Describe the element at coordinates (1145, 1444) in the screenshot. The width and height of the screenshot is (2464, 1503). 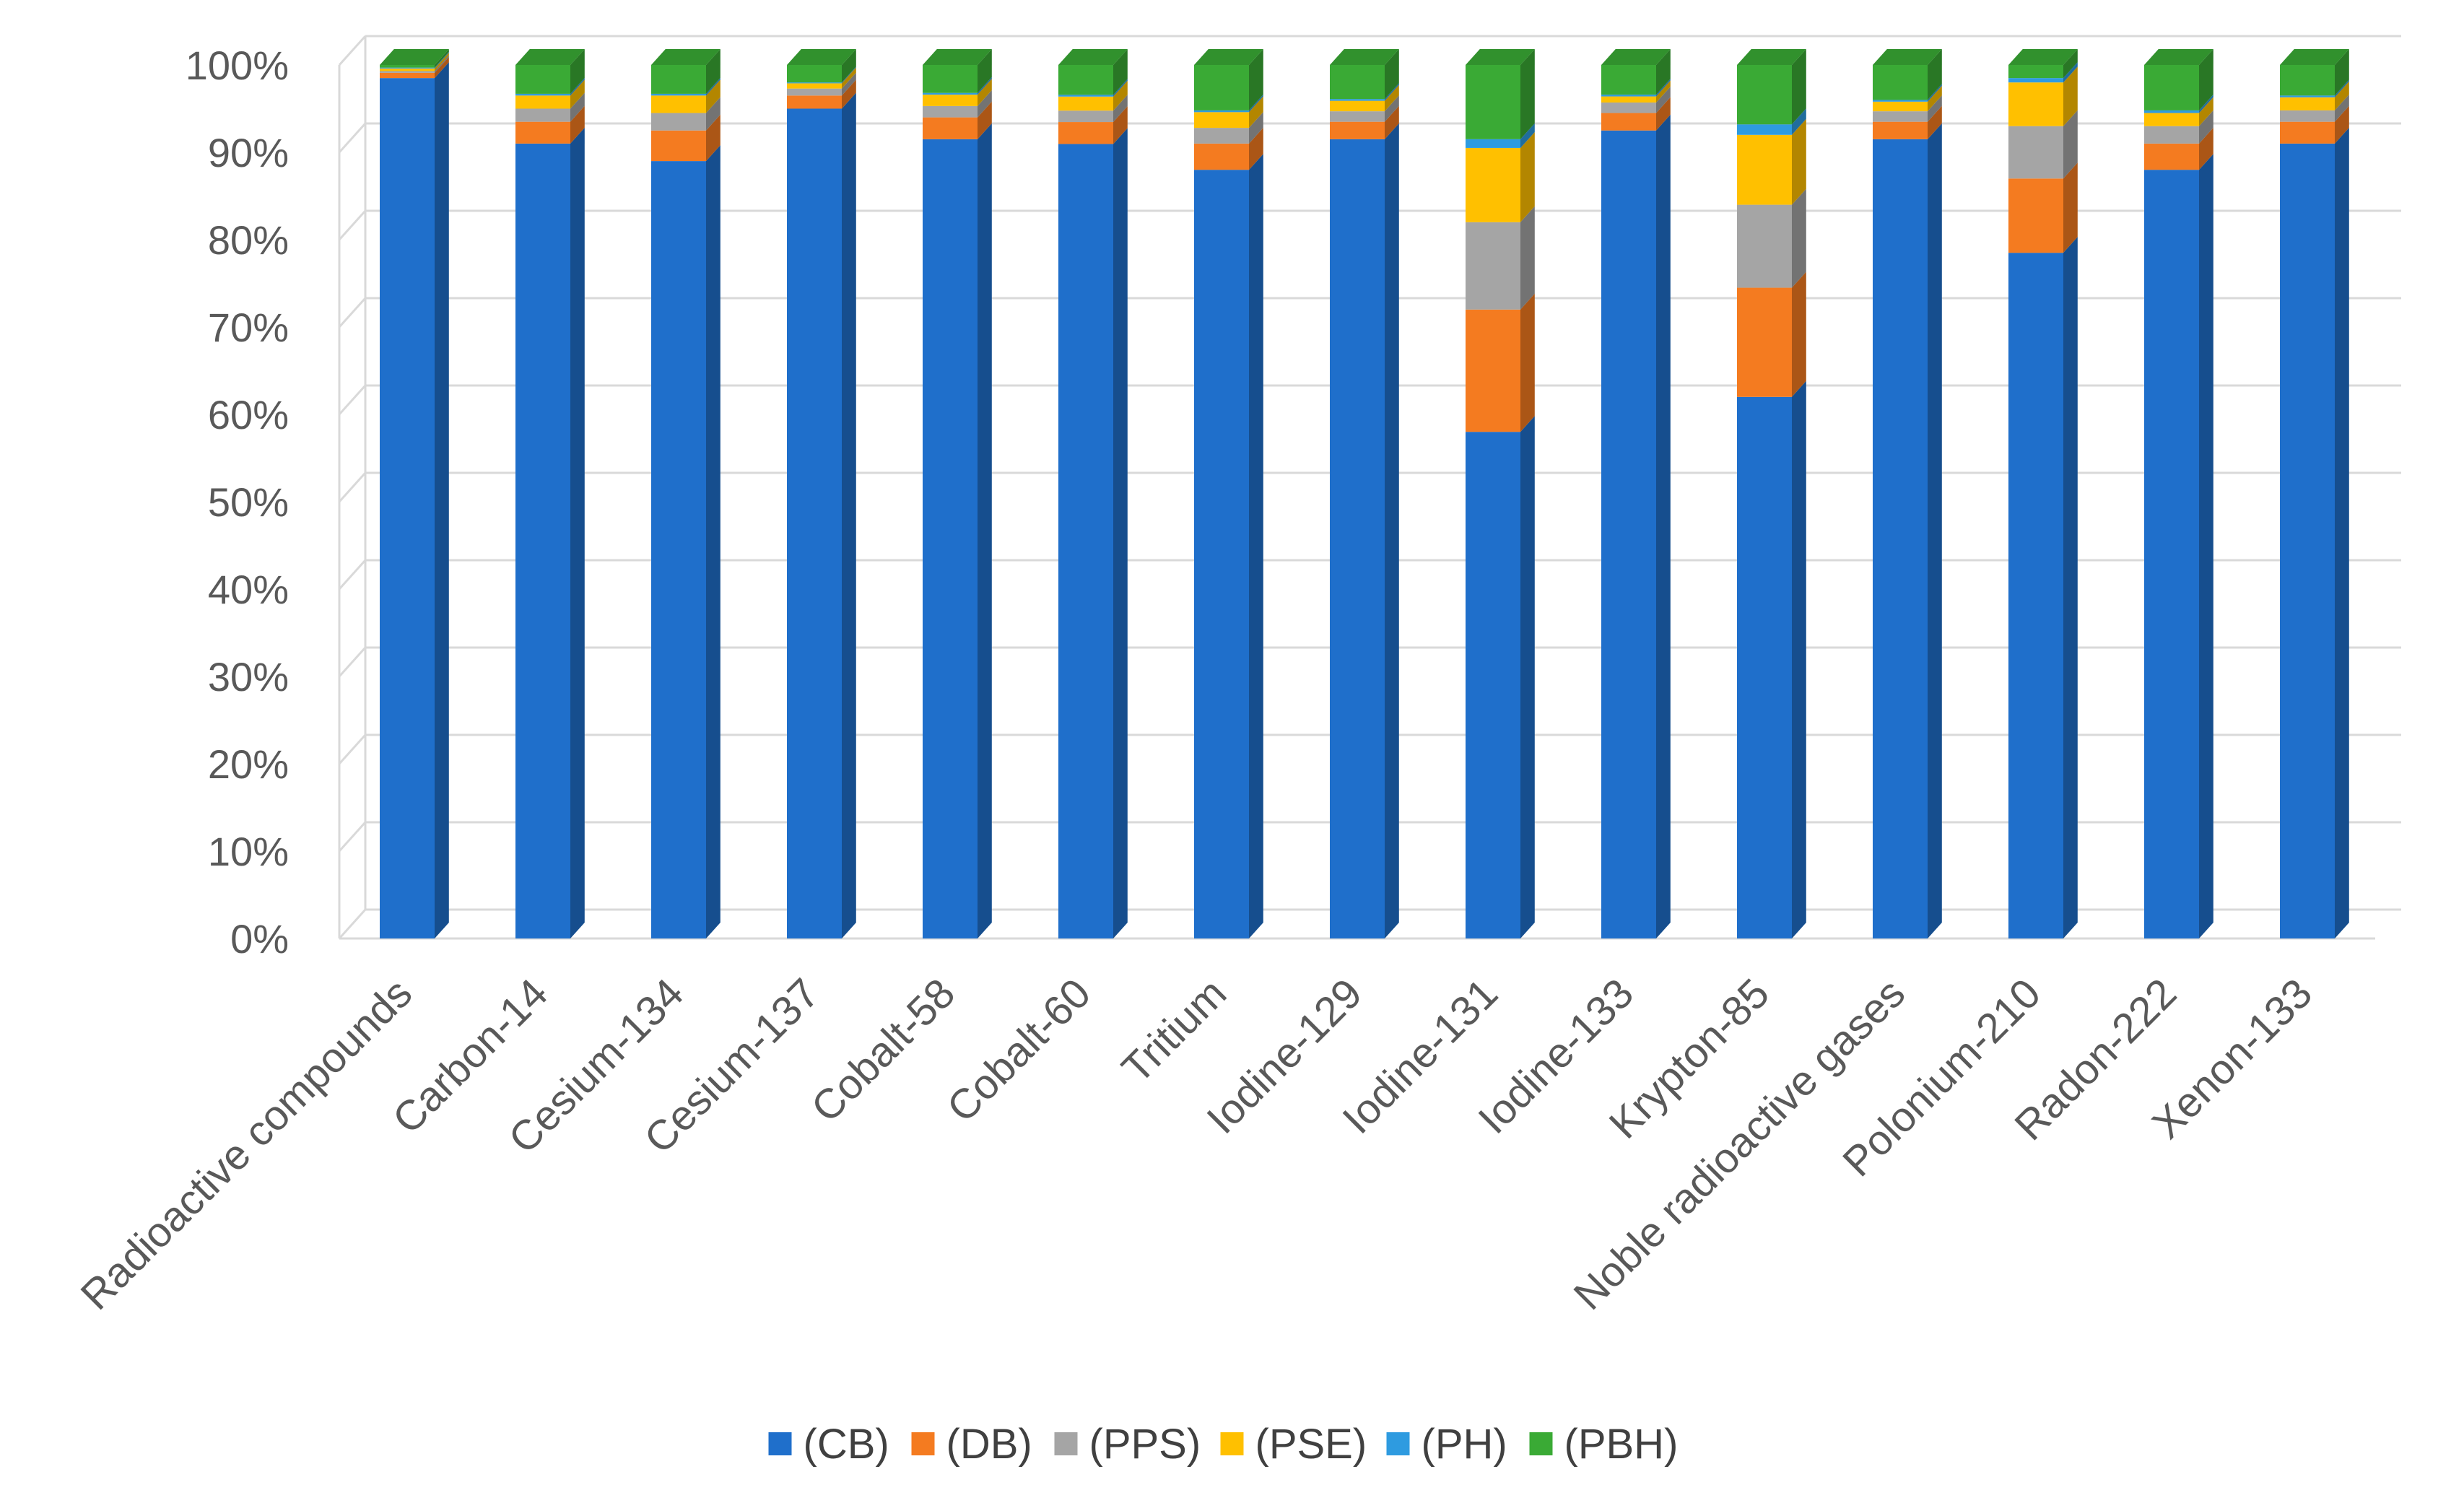
I see `legend-label: (PPS)` at that location.